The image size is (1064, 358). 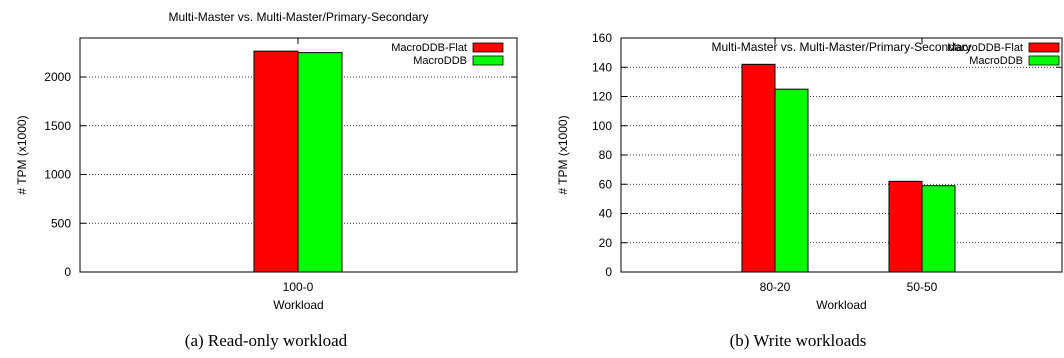 What do you see at coordinates (602, 38) in the screenshot?
I see `y-tick-label: 160` at bounding box center [602, 38].